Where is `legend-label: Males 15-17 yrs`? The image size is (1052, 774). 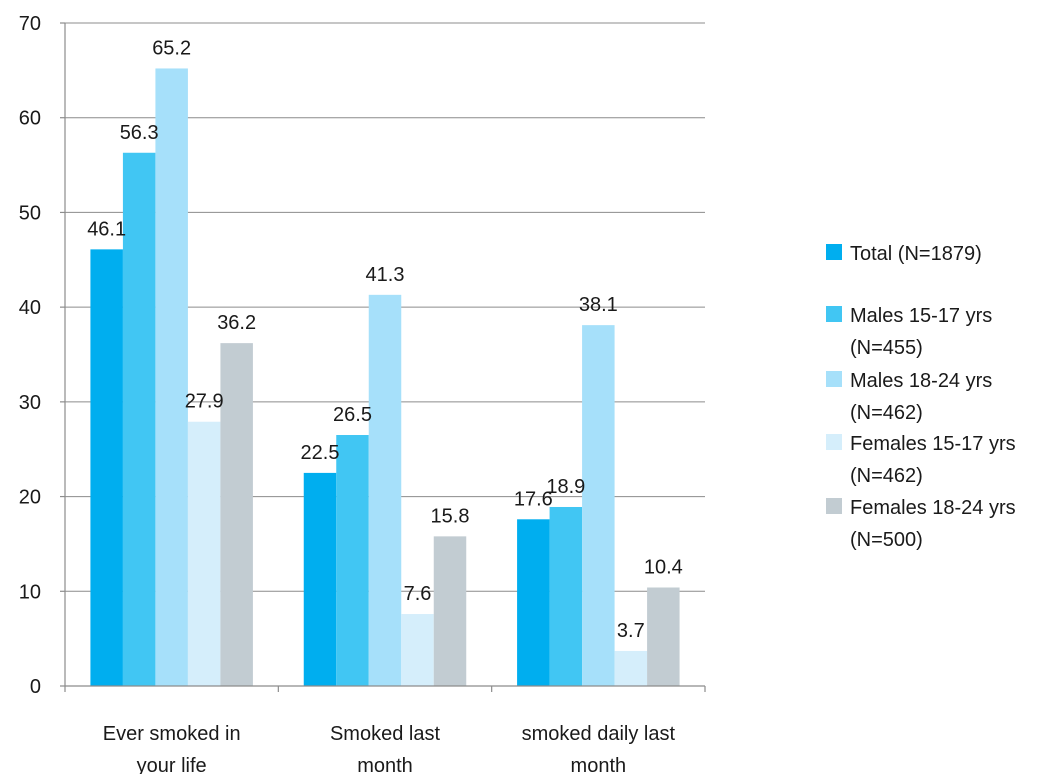
legend-label: Males 15-17 yrs is located at coordinates (921, 316).